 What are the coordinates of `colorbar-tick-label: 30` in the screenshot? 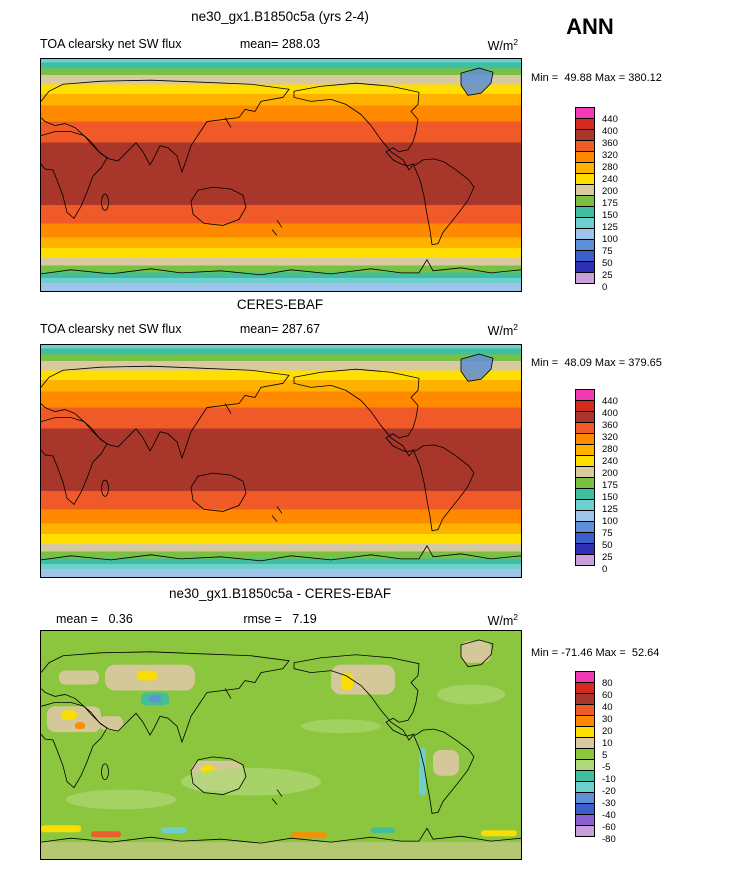 It's located at (607, 719).